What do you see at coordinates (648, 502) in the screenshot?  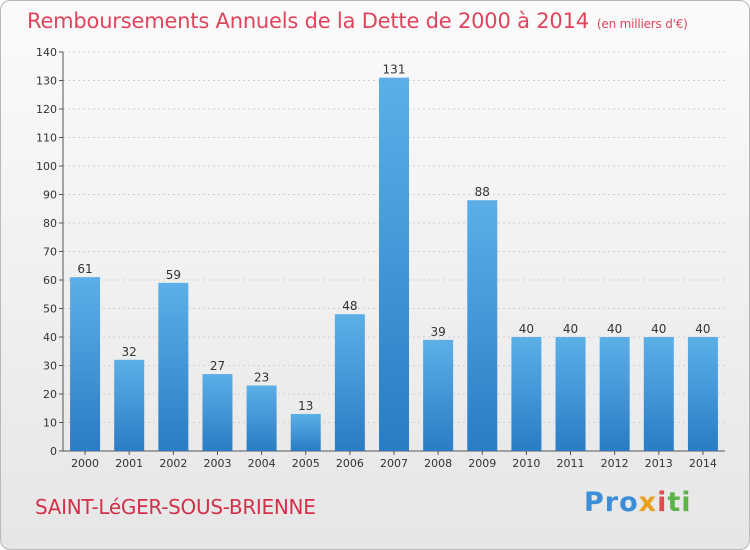 I see `logo-part-2: x` at bounding box center [648, 502].